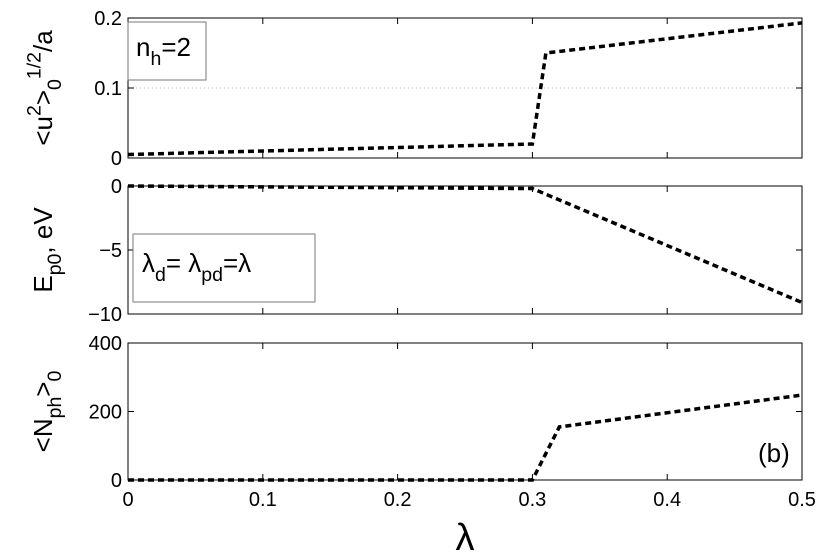 The image size is (830, 560). What do you see at coordinates (212, 275) in the screenshot?
I see `annotation-part: pd` at bounding box center [212, 275].